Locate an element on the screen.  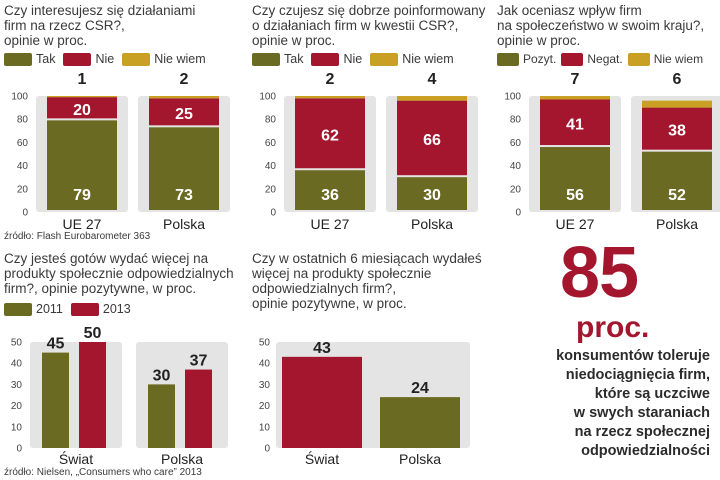
legend-negat: Negat. is located at coordinates (592, 59).